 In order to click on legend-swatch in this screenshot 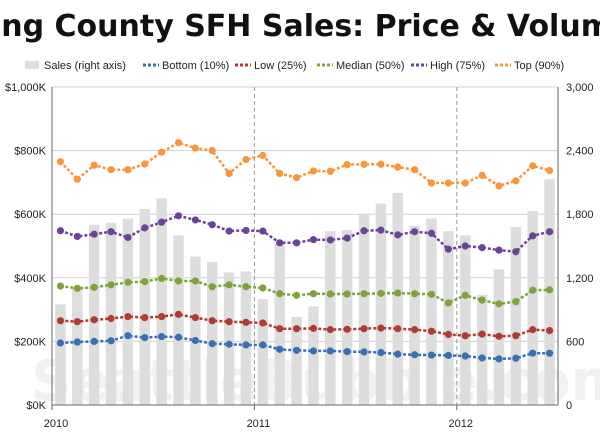, I will do `click(32, 65)`.